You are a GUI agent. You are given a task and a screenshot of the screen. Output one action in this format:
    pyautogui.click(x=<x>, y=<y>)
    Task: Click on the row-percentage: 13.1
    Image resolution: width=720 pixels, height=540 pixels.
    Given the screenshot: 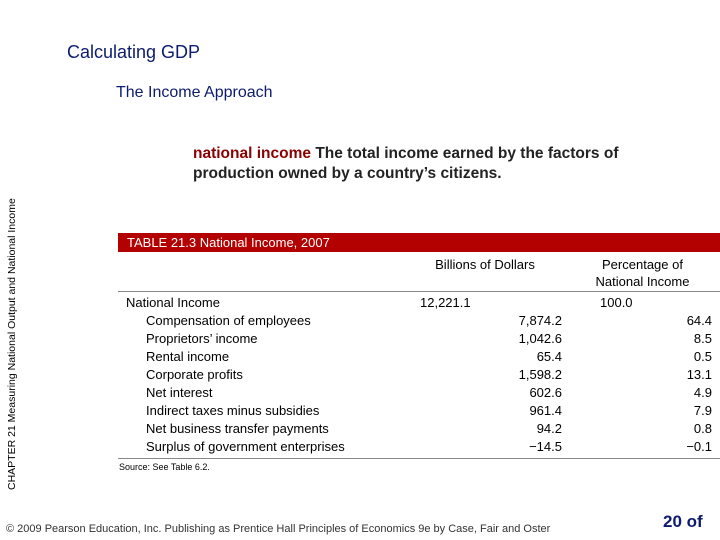 What is the action you would take?
    pyautogui.click(x=699, y=374)
    